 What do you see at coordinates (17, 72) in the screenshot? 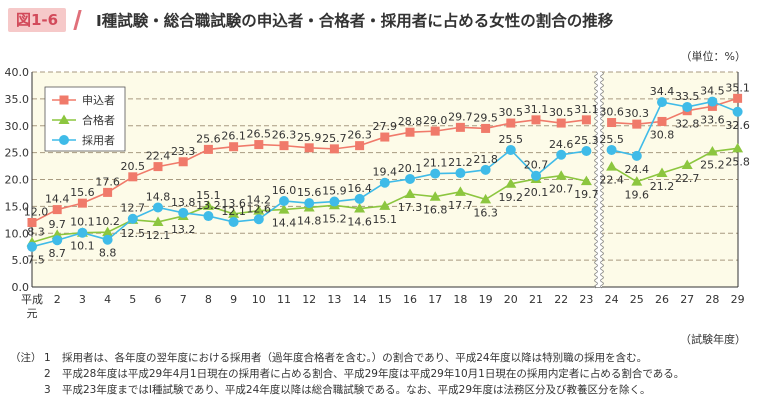
I see `y-tick-label: 40.0` at bounding box center [17, 72].